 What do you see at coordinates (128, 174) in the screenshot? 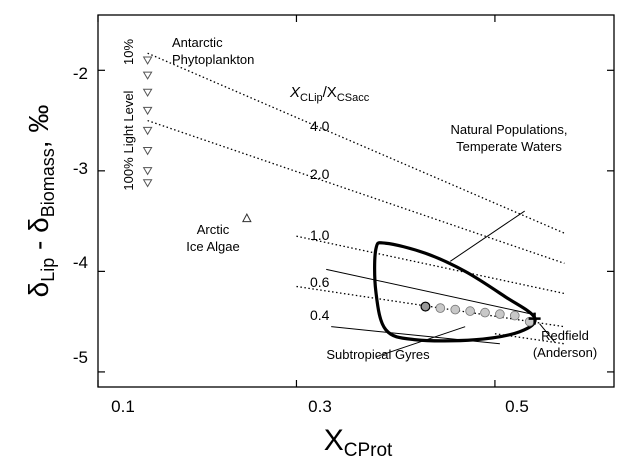
I see `light-level-bottom: 100%` at bounding box center [128, 174].